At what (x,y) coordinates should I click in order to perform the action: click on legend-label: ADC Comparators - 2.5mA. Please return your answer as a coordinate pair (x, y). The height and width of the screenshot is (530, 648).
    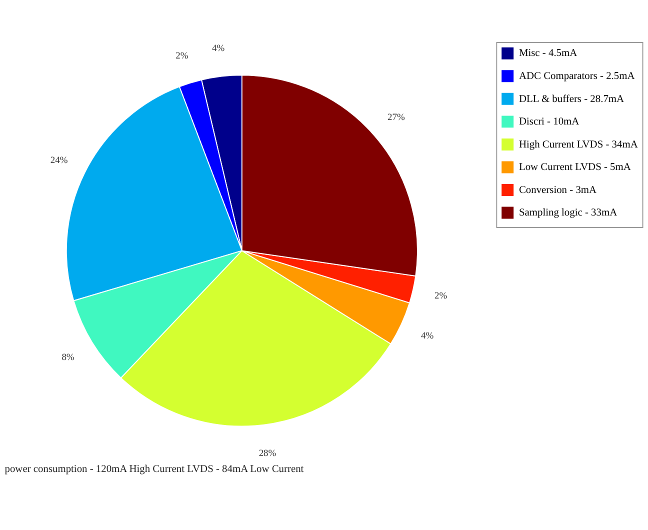
    Looking at the image, I should click on (577, 76).